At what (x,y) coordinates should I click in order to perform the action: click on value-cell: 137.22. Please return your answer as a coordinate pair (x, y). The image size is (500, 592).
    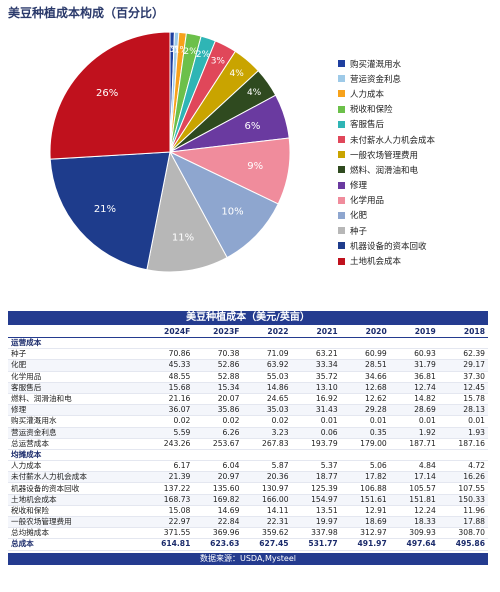
    Looking at the image, I should click on (169, 488).